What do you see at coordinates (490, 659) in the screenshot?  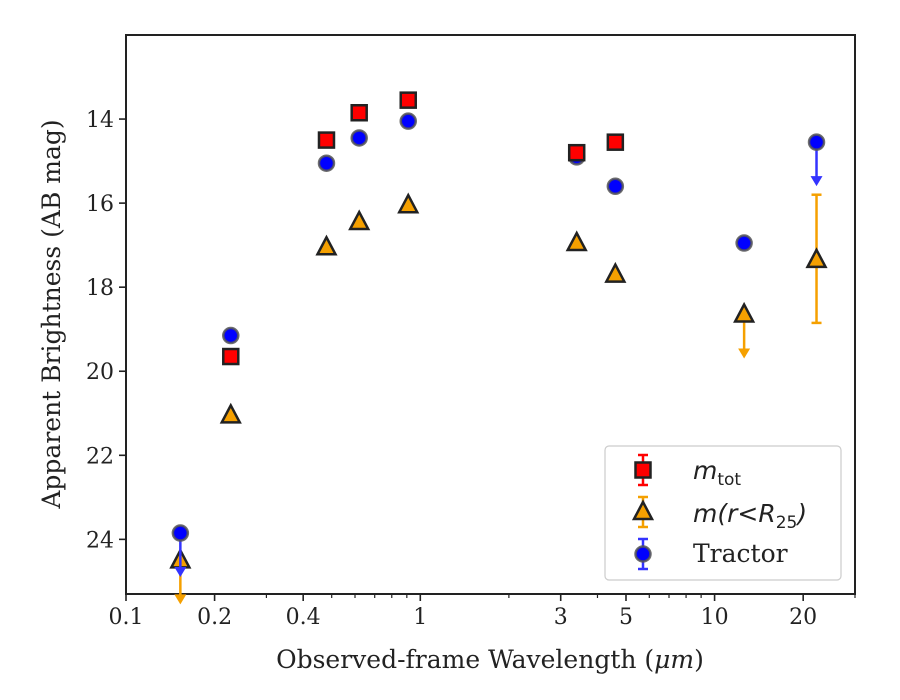 I see `x-axis-label: Observed-frame Wavelength (μm)` at bounding box center [490, 659].